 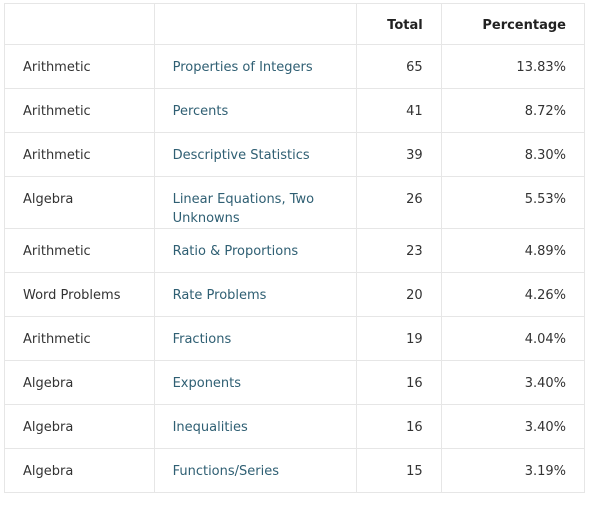 I want to click on table-row: Word Problems Rate Problems 20 4.26%, so click(x=295, y=294).